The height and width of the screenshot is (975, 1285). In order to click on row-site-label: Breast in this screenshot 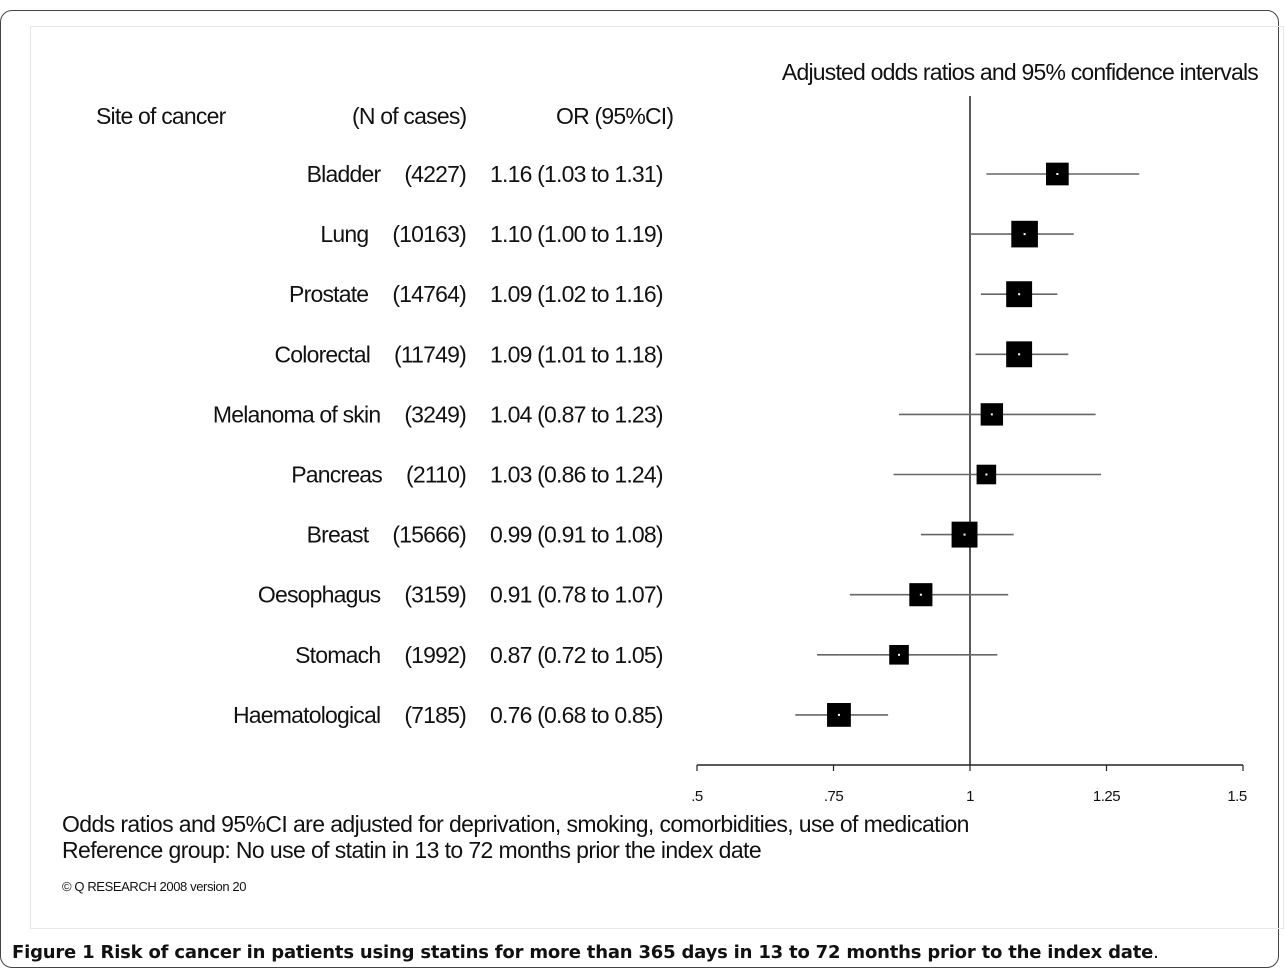, I will do `click(338, 535)`.